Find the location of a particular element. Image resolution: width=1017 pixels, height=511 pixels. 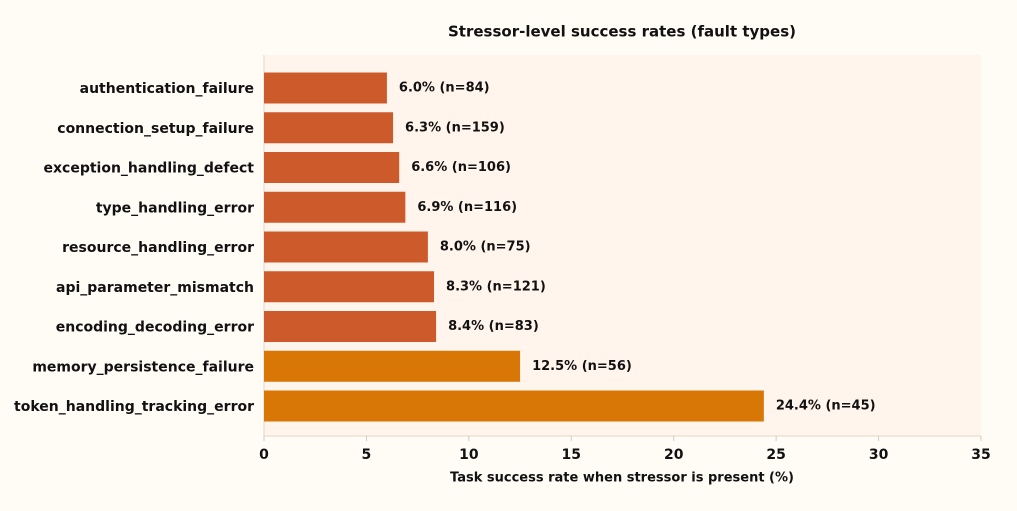

y-tick-label: type_handling_error is located at coordinates (175, 208).